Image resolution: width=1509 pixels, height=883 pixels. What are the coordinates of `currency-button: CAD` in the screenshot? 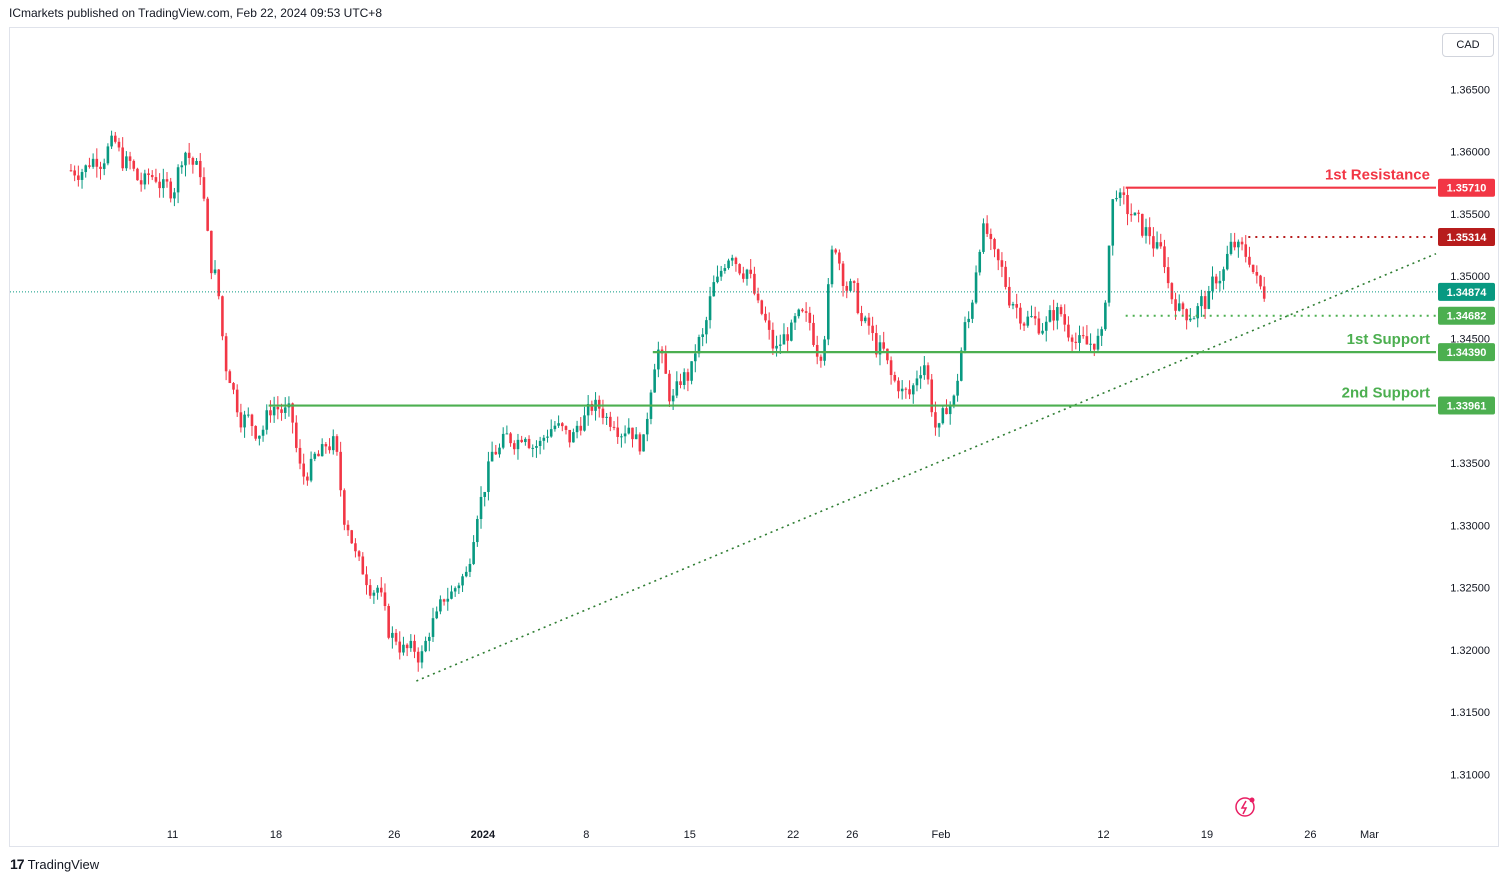 It's located at (1468, 45).